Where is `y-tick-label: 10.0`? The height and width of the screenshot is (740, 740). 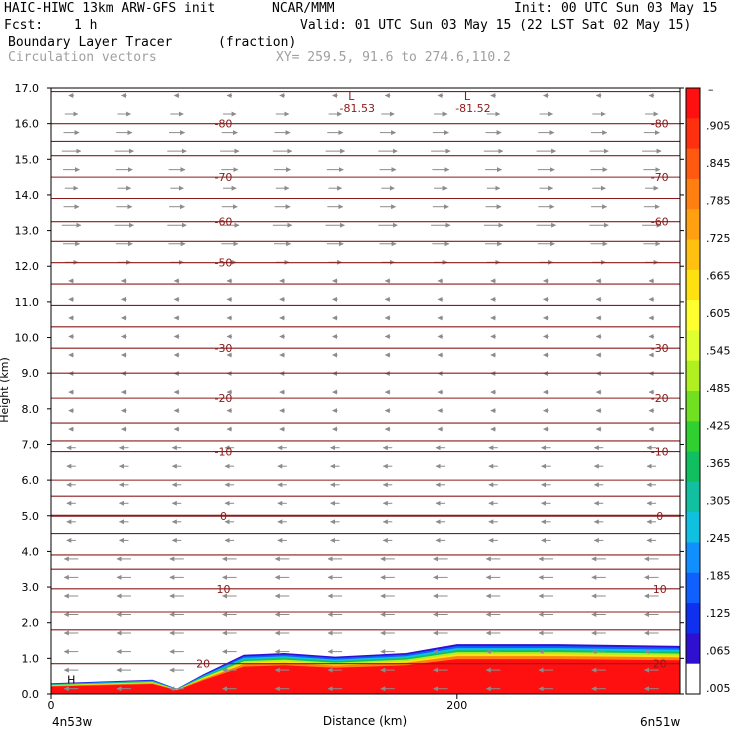 y-tick-label: 10.0 is located at coordinates (27, 338).